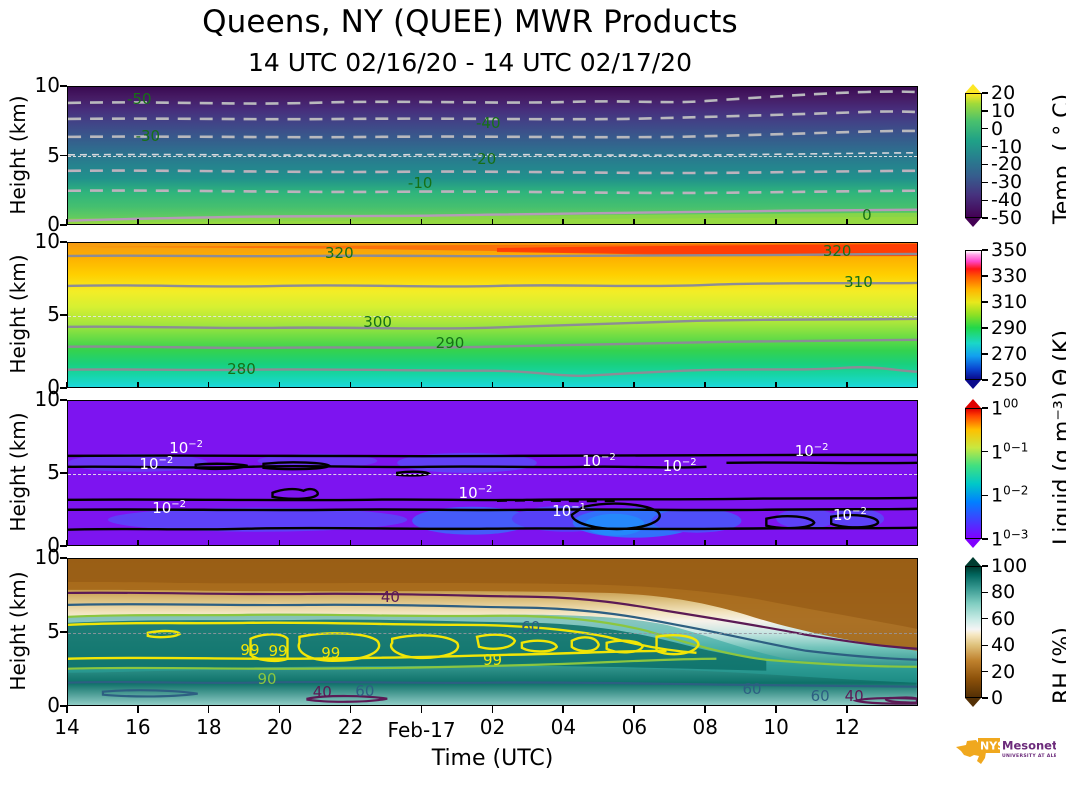 This screenshot has width=1066, height=806. Describe the element at coordinates (53, 224) in the screenshot. I see `y-tick-label-temperature-0: 0` at that location.